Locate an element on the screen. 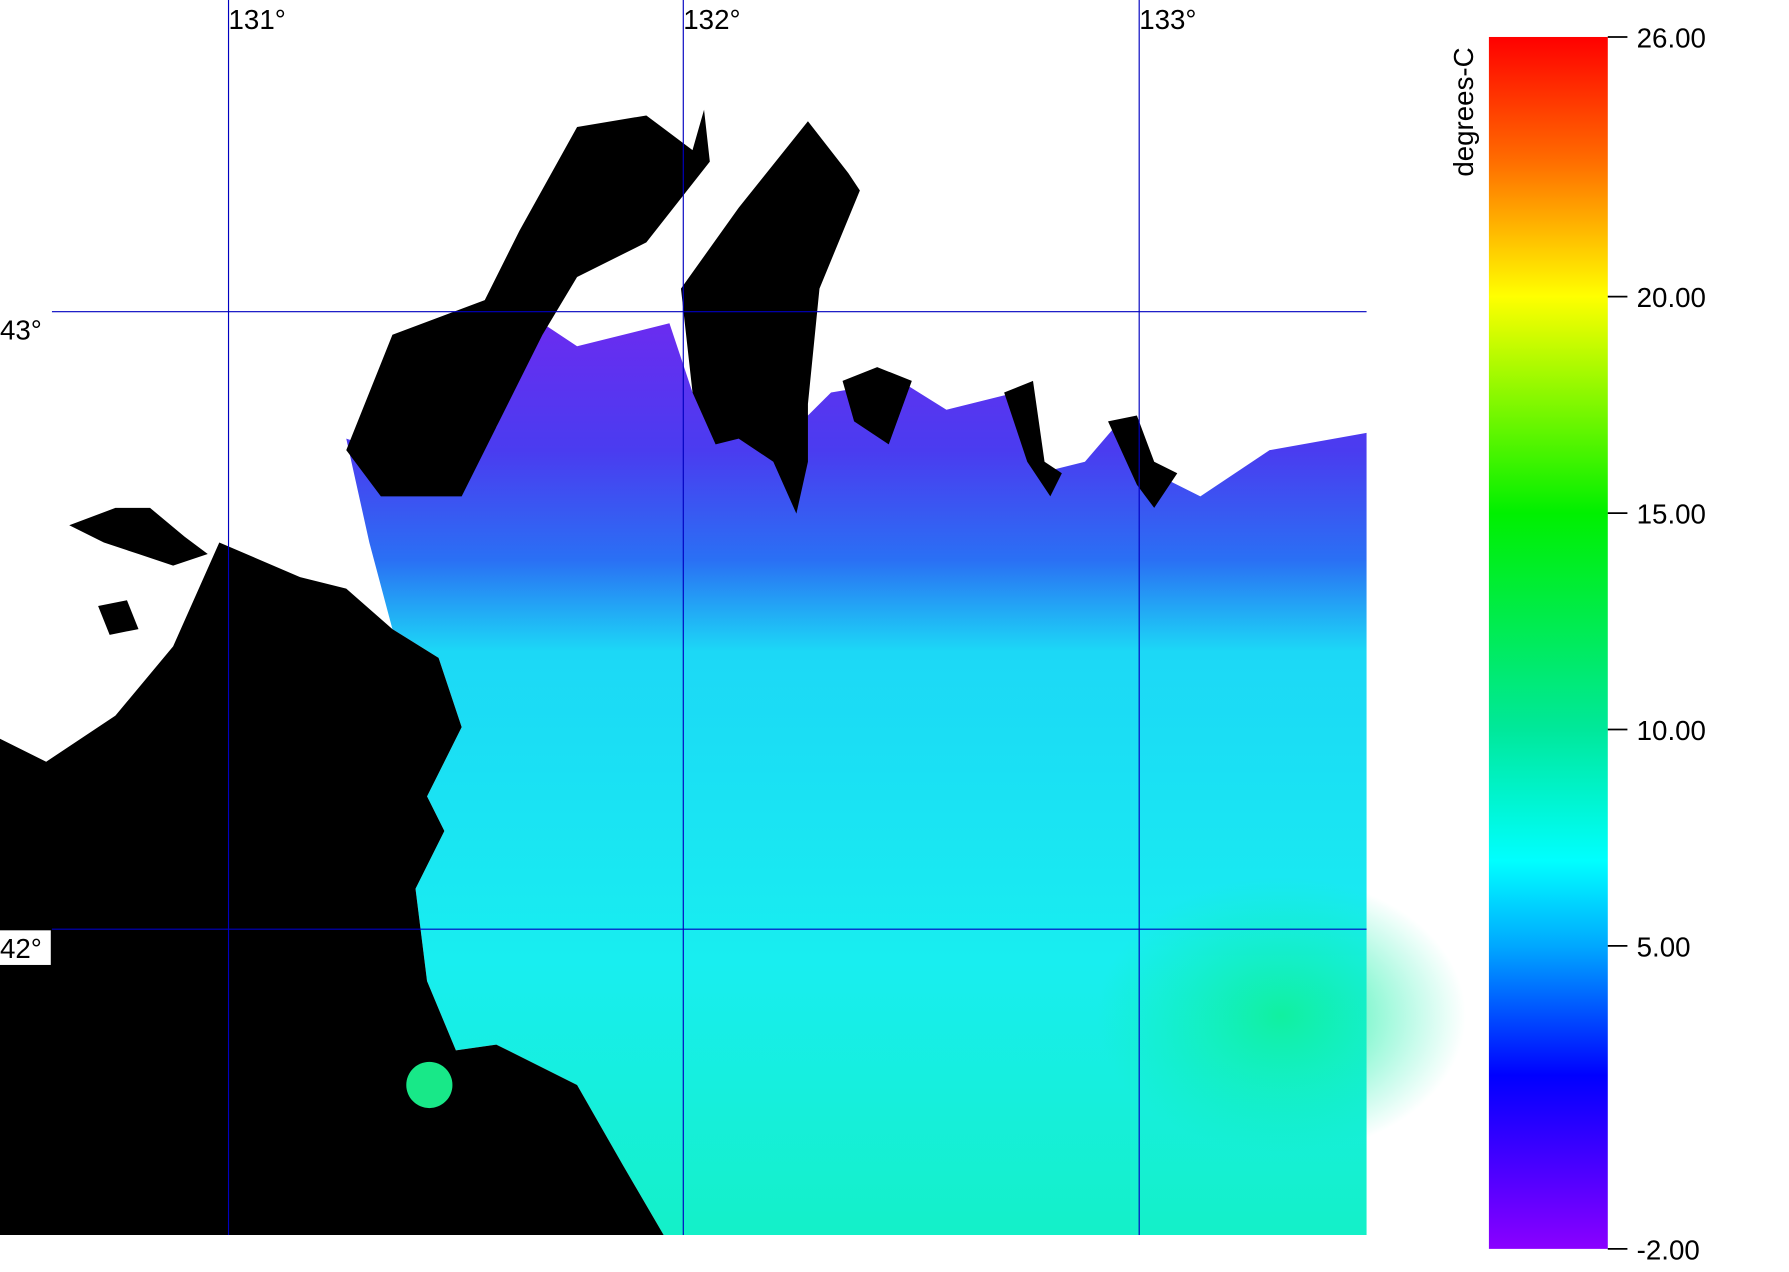 This screenshot has width=1789, height=1272. lon-label: 133° is located at coordinates (1167, 19).